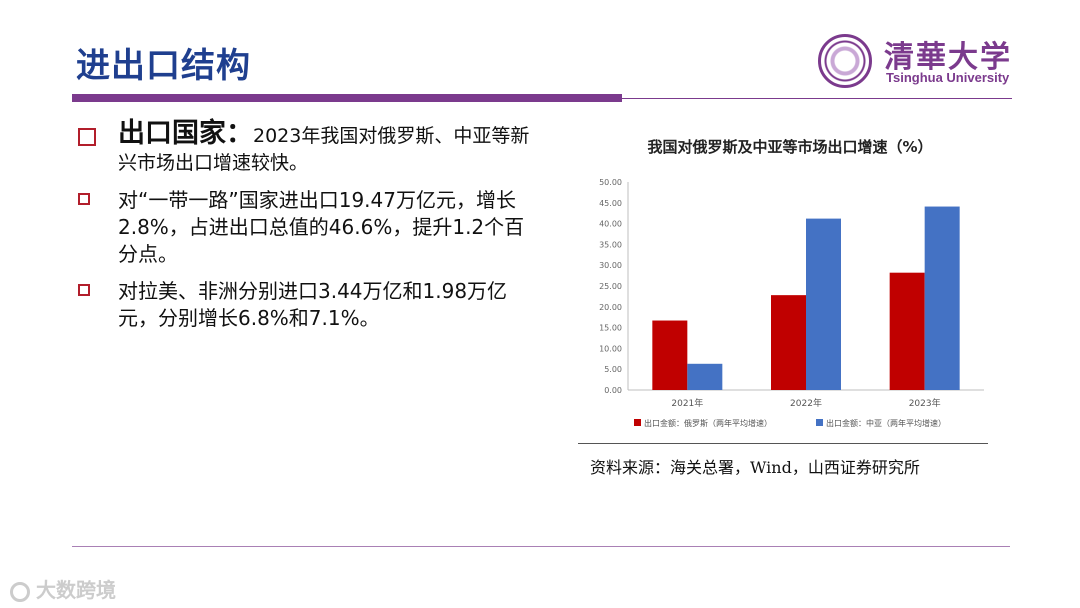  What do you see at coordinates (610, 307) in the screenshot?
I see `y-tick-label: 20.00` at bounding box center [610, 307].